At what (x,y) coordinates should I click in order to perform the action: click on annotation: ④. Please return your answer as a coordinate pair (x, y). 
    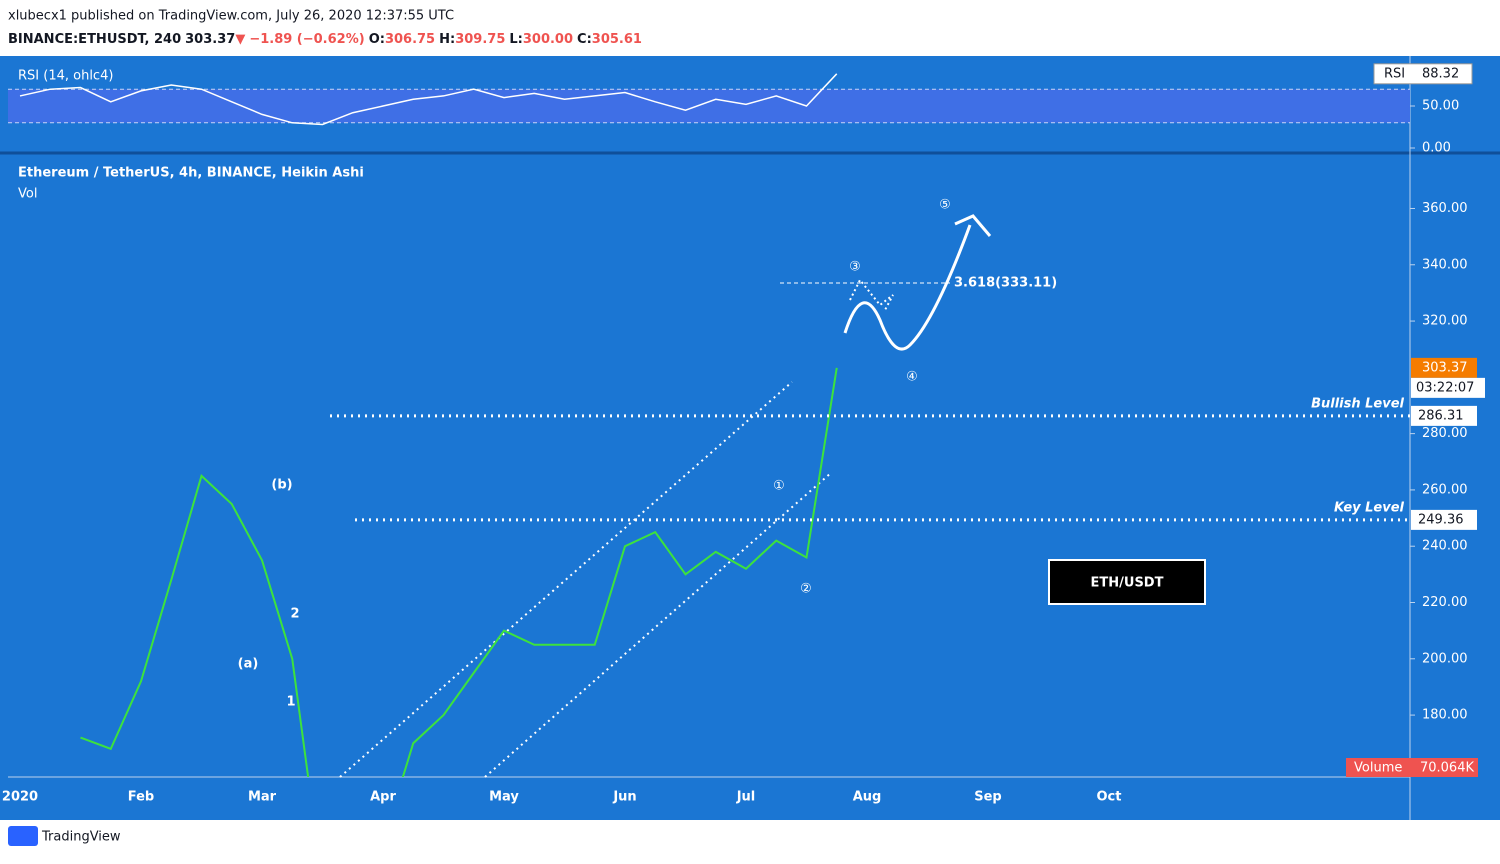
    Looking at the image, I should click on (912, 377).